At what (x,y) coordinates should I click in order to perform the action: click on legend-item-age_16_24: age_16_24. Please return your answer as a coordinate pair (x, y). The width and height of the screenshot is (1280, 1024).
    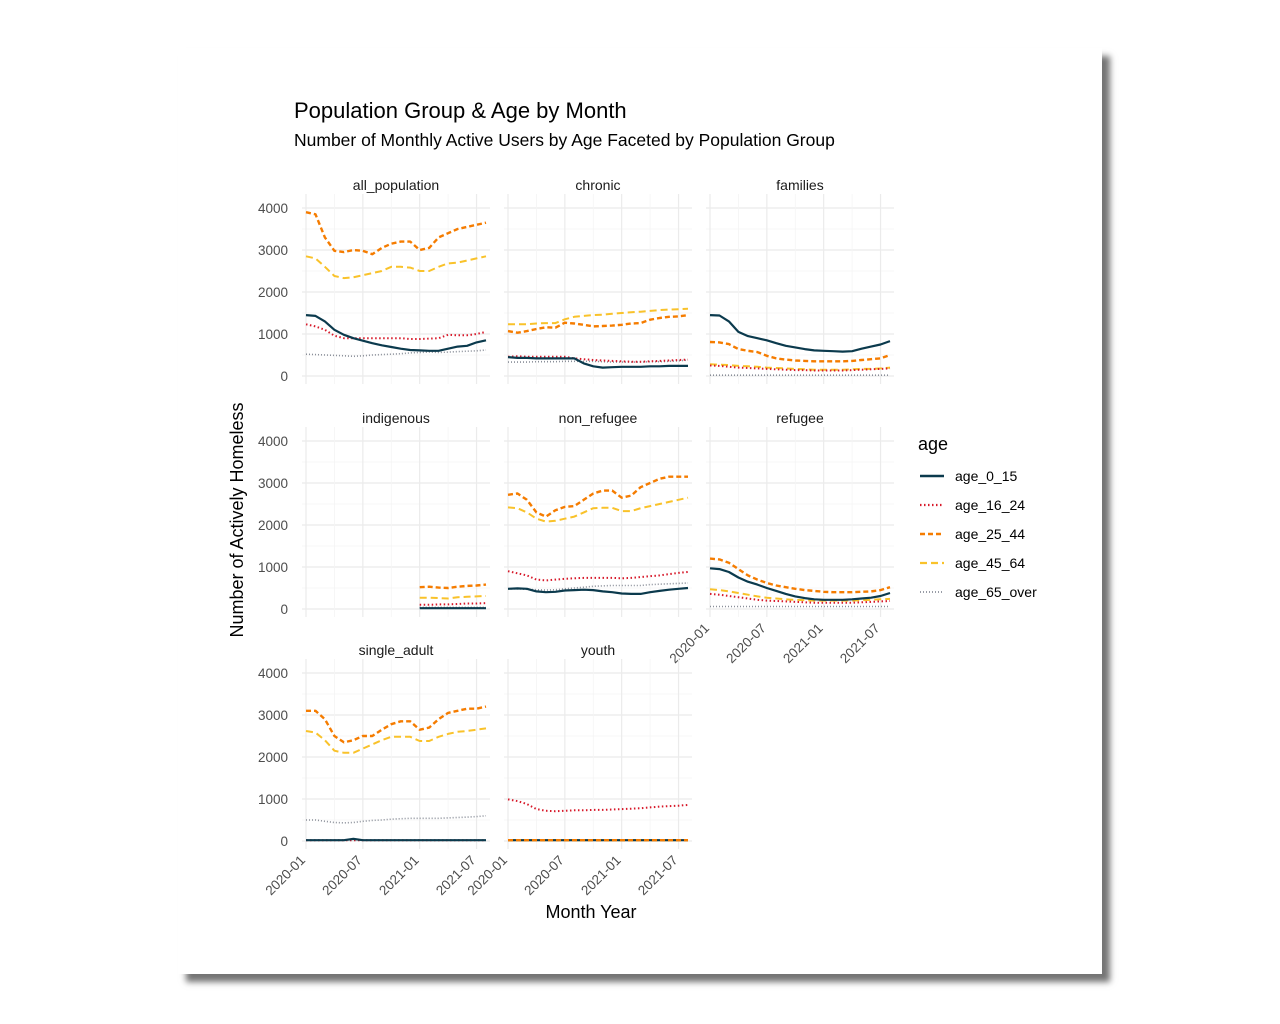
    Looking at the image, I should click on (972, 505).